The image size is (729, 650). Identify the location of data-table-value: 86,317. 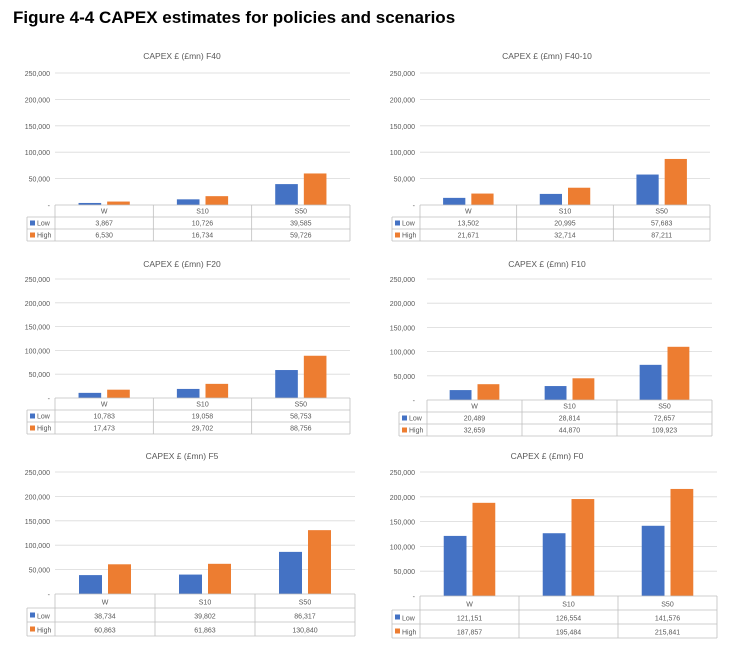
(305, 617).